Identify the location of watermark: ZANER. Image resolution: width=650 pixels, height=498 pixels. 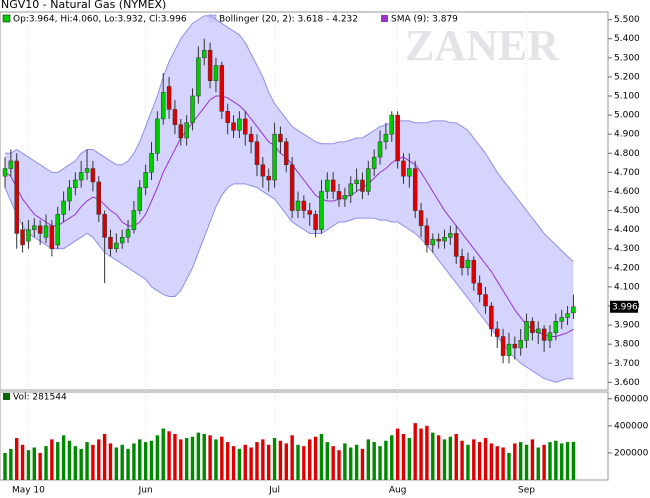
(482, 45).